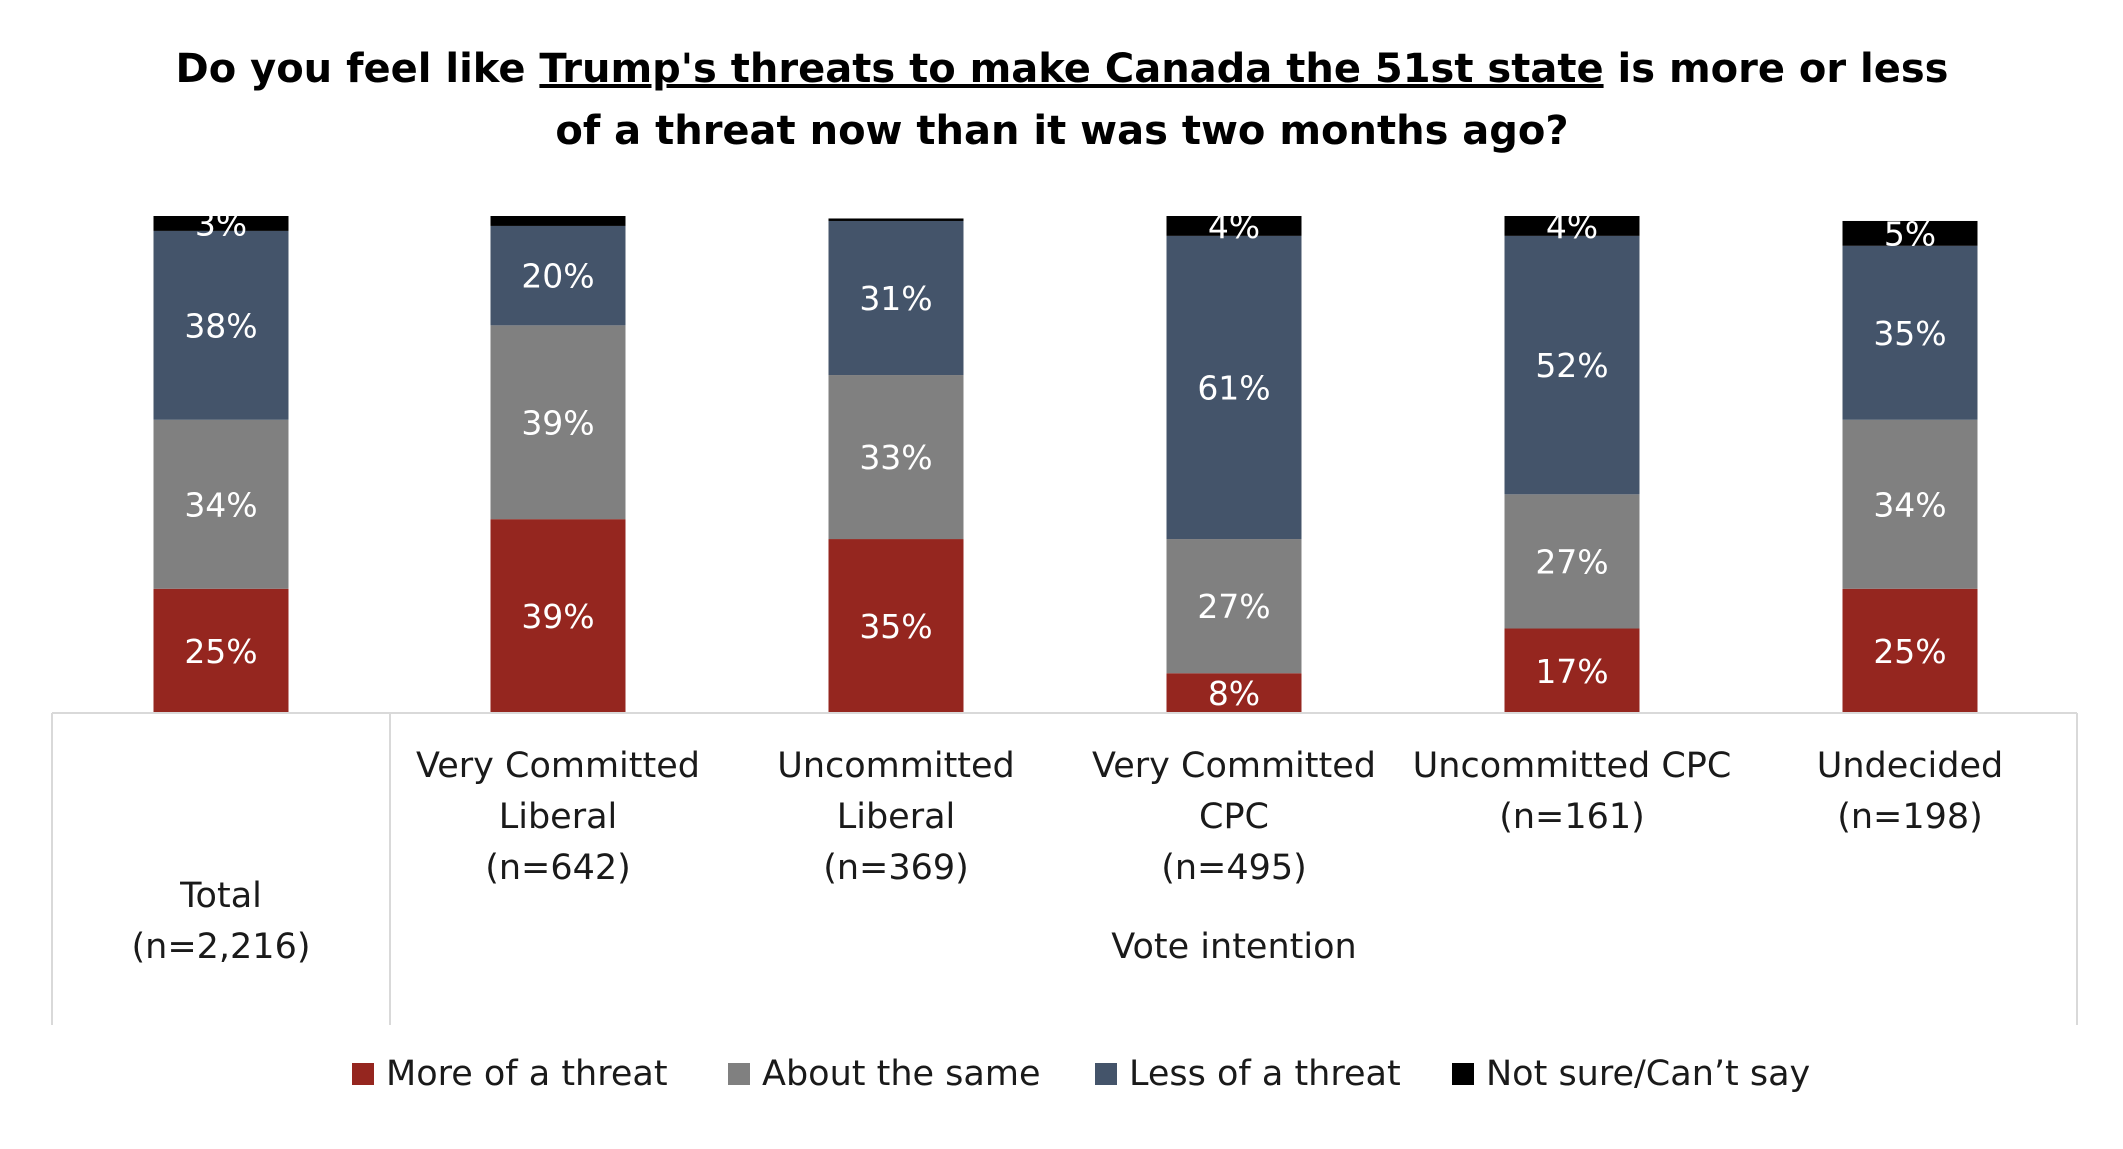 The height and width of the screenshot is (1149, 2123). I want to click on data-label-2-1: 20%, so click(557, 276).